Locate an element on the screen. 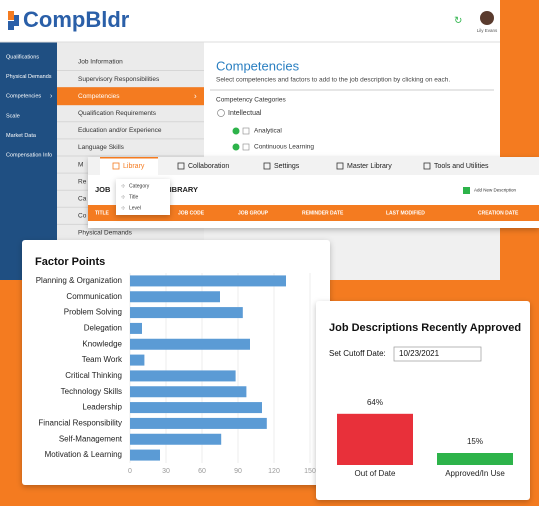 The height and width of the screenshot is (506, 539). category: Intellectual is located at coordinates (245, 113).